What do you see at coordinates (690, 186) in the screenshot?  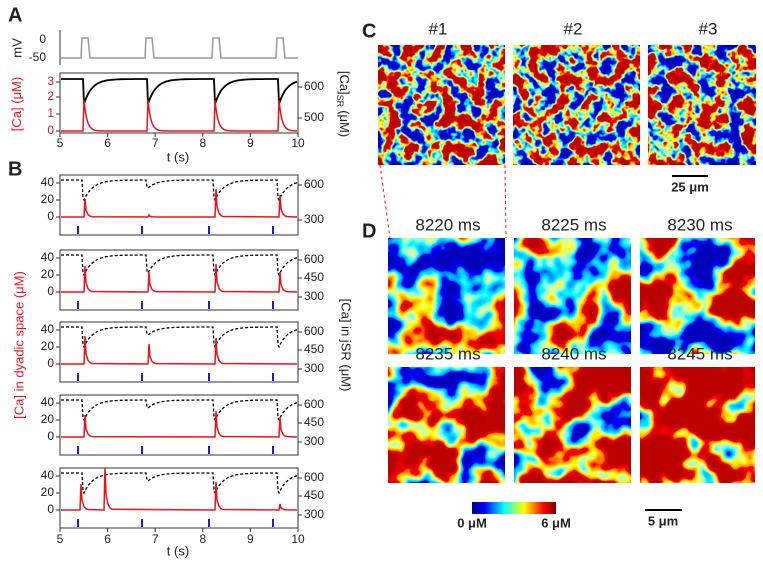 I see `scale-label: 25 μm` at bounding box center [690, 186].